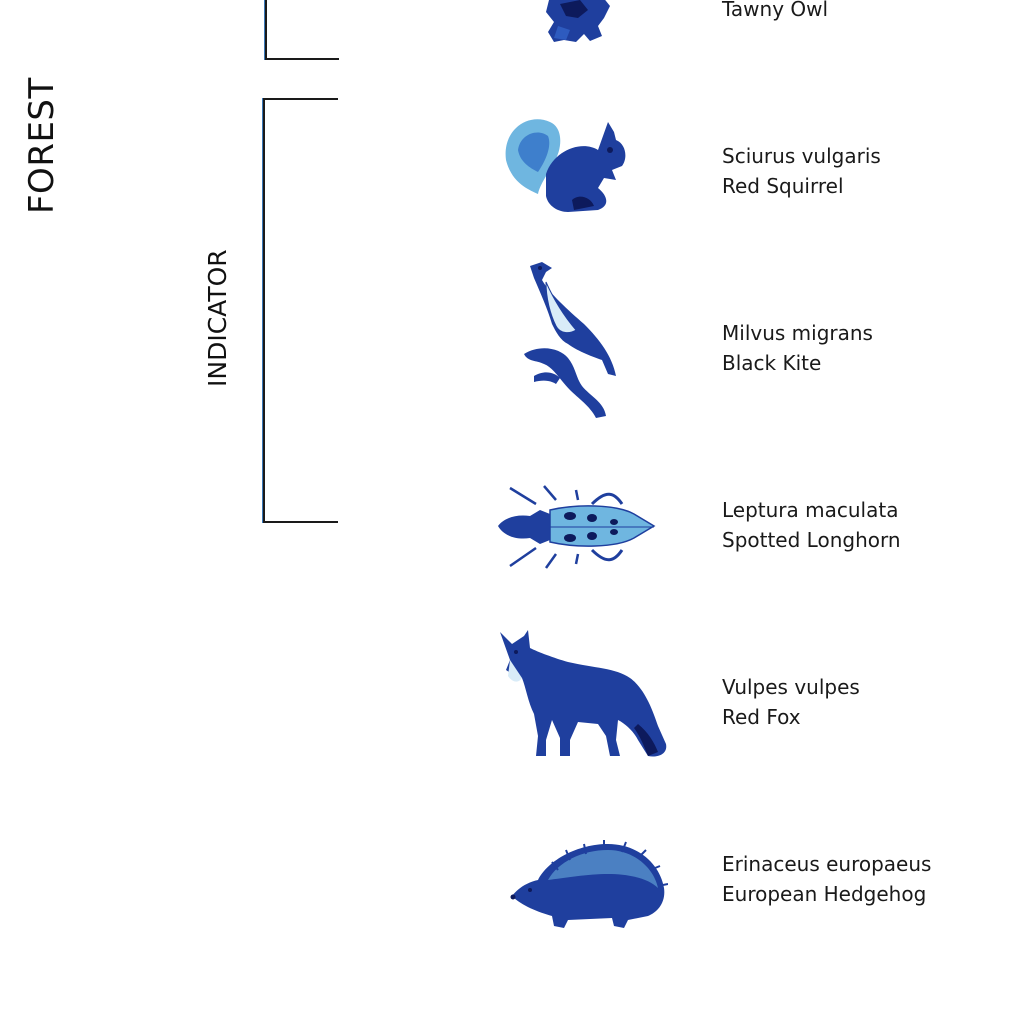  I want to click on species-common-name: Spotted Longhorn, so click(811, 540).